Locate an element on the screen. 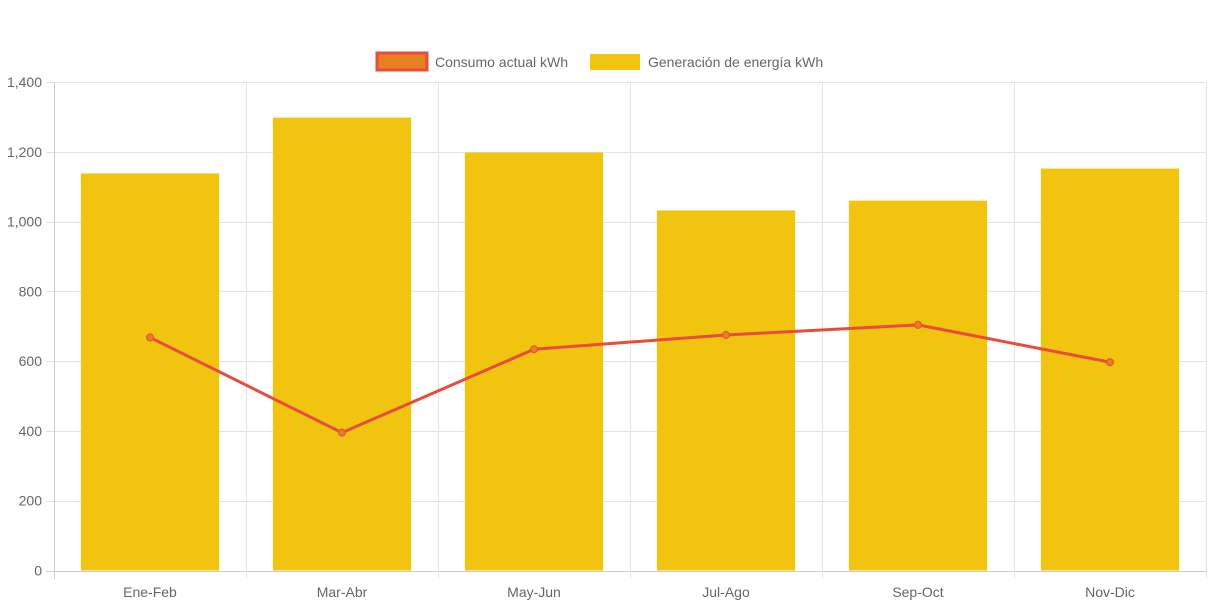 The image size is (1213, 606). line-path is located at coordinates (630, 379).